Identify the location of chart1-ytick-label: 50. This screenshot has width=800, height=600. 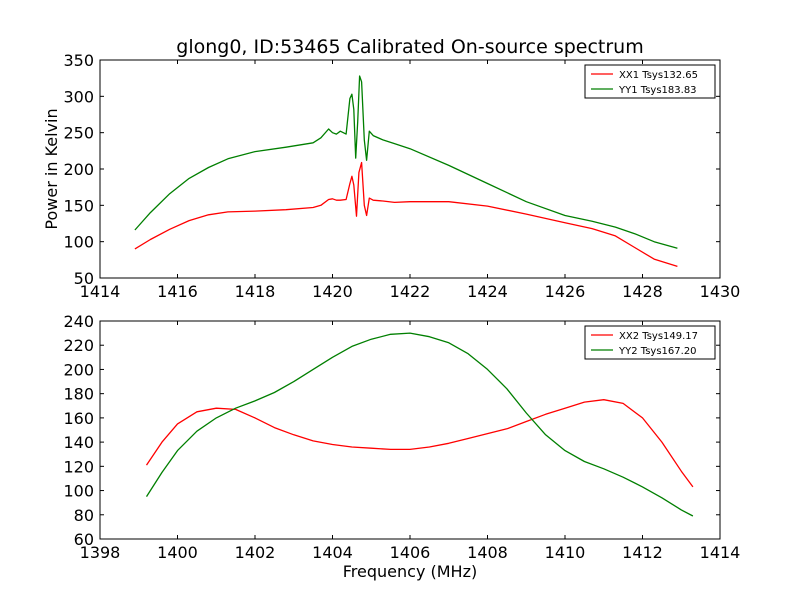
(84, 278).